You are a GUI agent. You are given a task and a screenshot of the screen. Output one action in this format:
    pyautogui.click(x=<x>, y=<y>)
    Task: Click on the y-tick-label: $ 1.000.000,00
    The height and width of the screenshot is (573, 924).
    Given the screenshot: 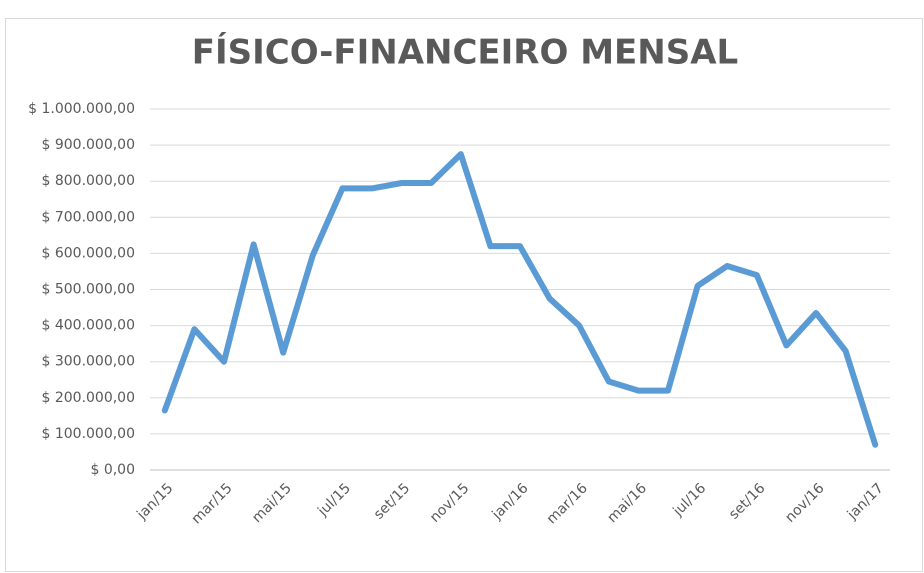 What is the action you would take?
    pyautogui.click(x=81, y=109)
    